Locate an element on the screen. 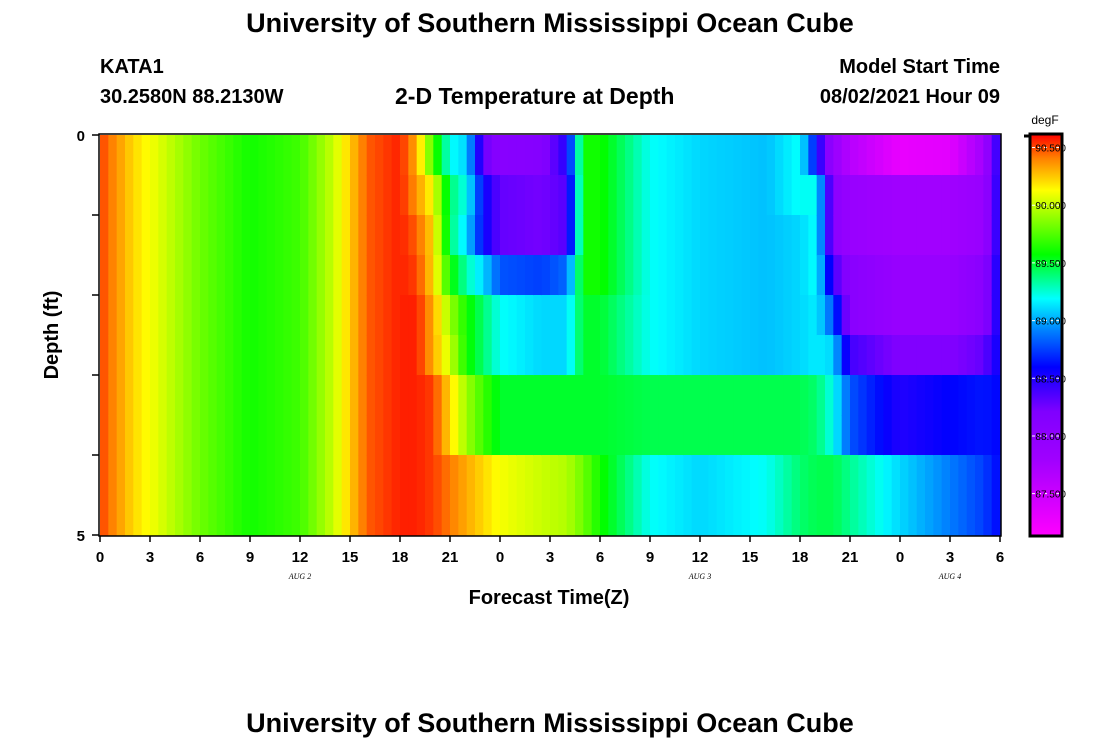 The height and width of the screenshot is (750, 1100). x-tick-label: 0 is located at coordinates (100, 557).